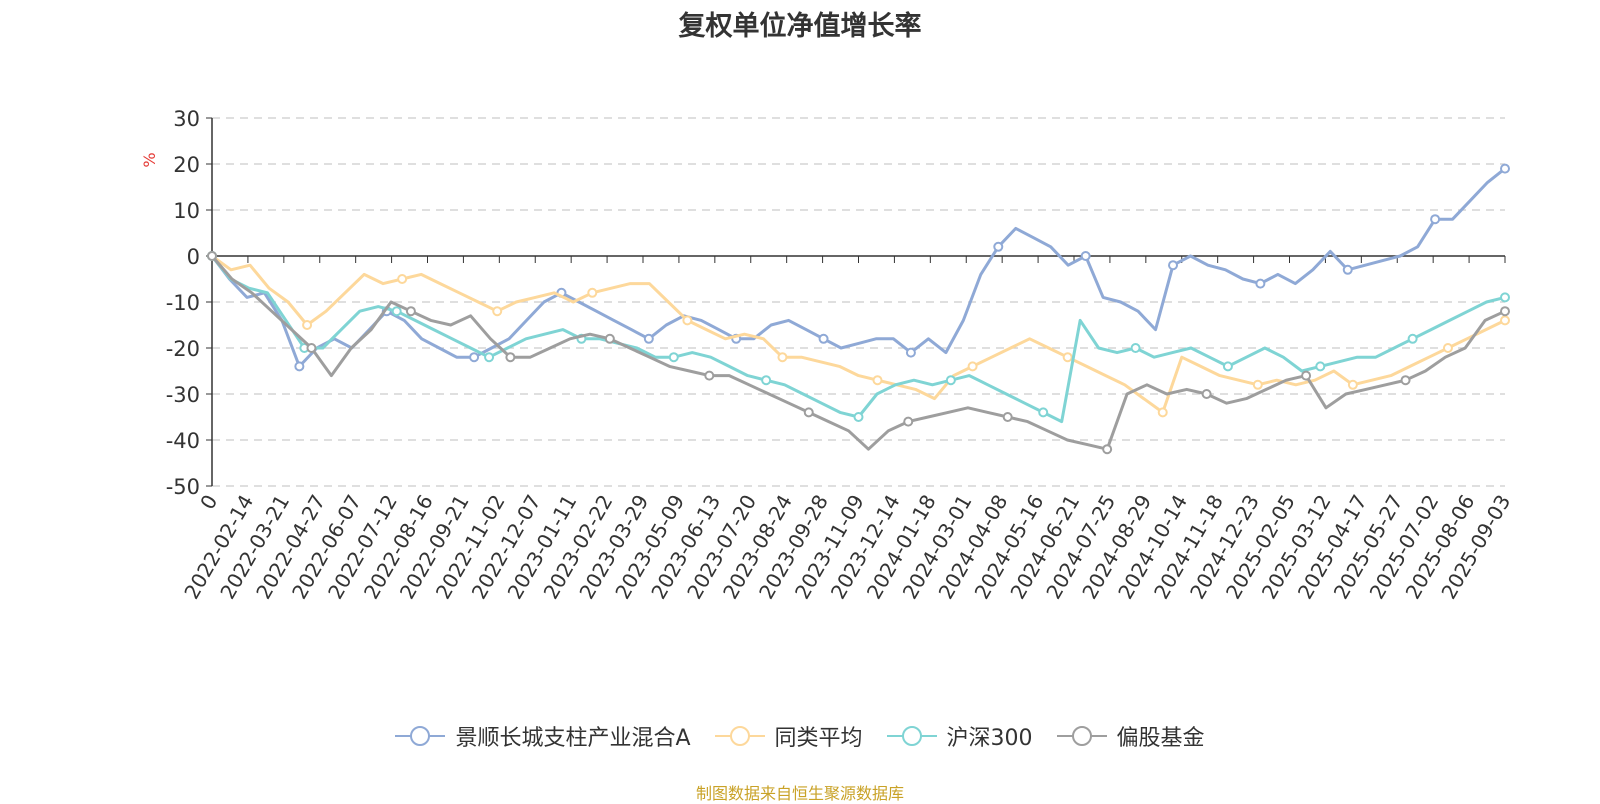 The image size is (1600, 804). What do you see at coordinates (183, 395) in the screenshot?
I see `y-tick-label: -30` at bounding box center [183, 395].